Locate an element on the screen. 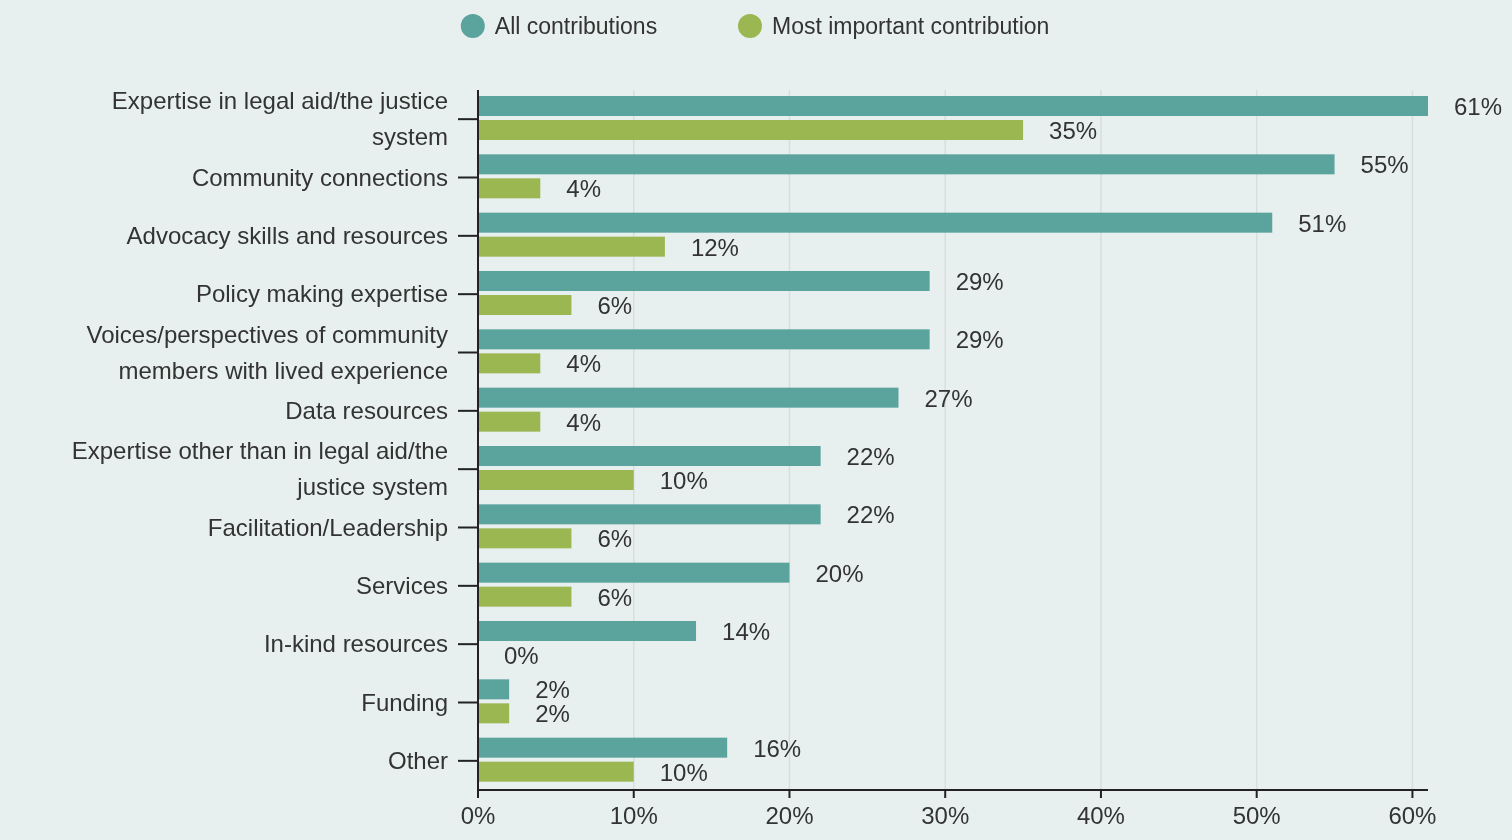 Image resolution: width=1512 pixels, height=840 pixels. x-tick-label: 20% is located at coordinates (789, 815).